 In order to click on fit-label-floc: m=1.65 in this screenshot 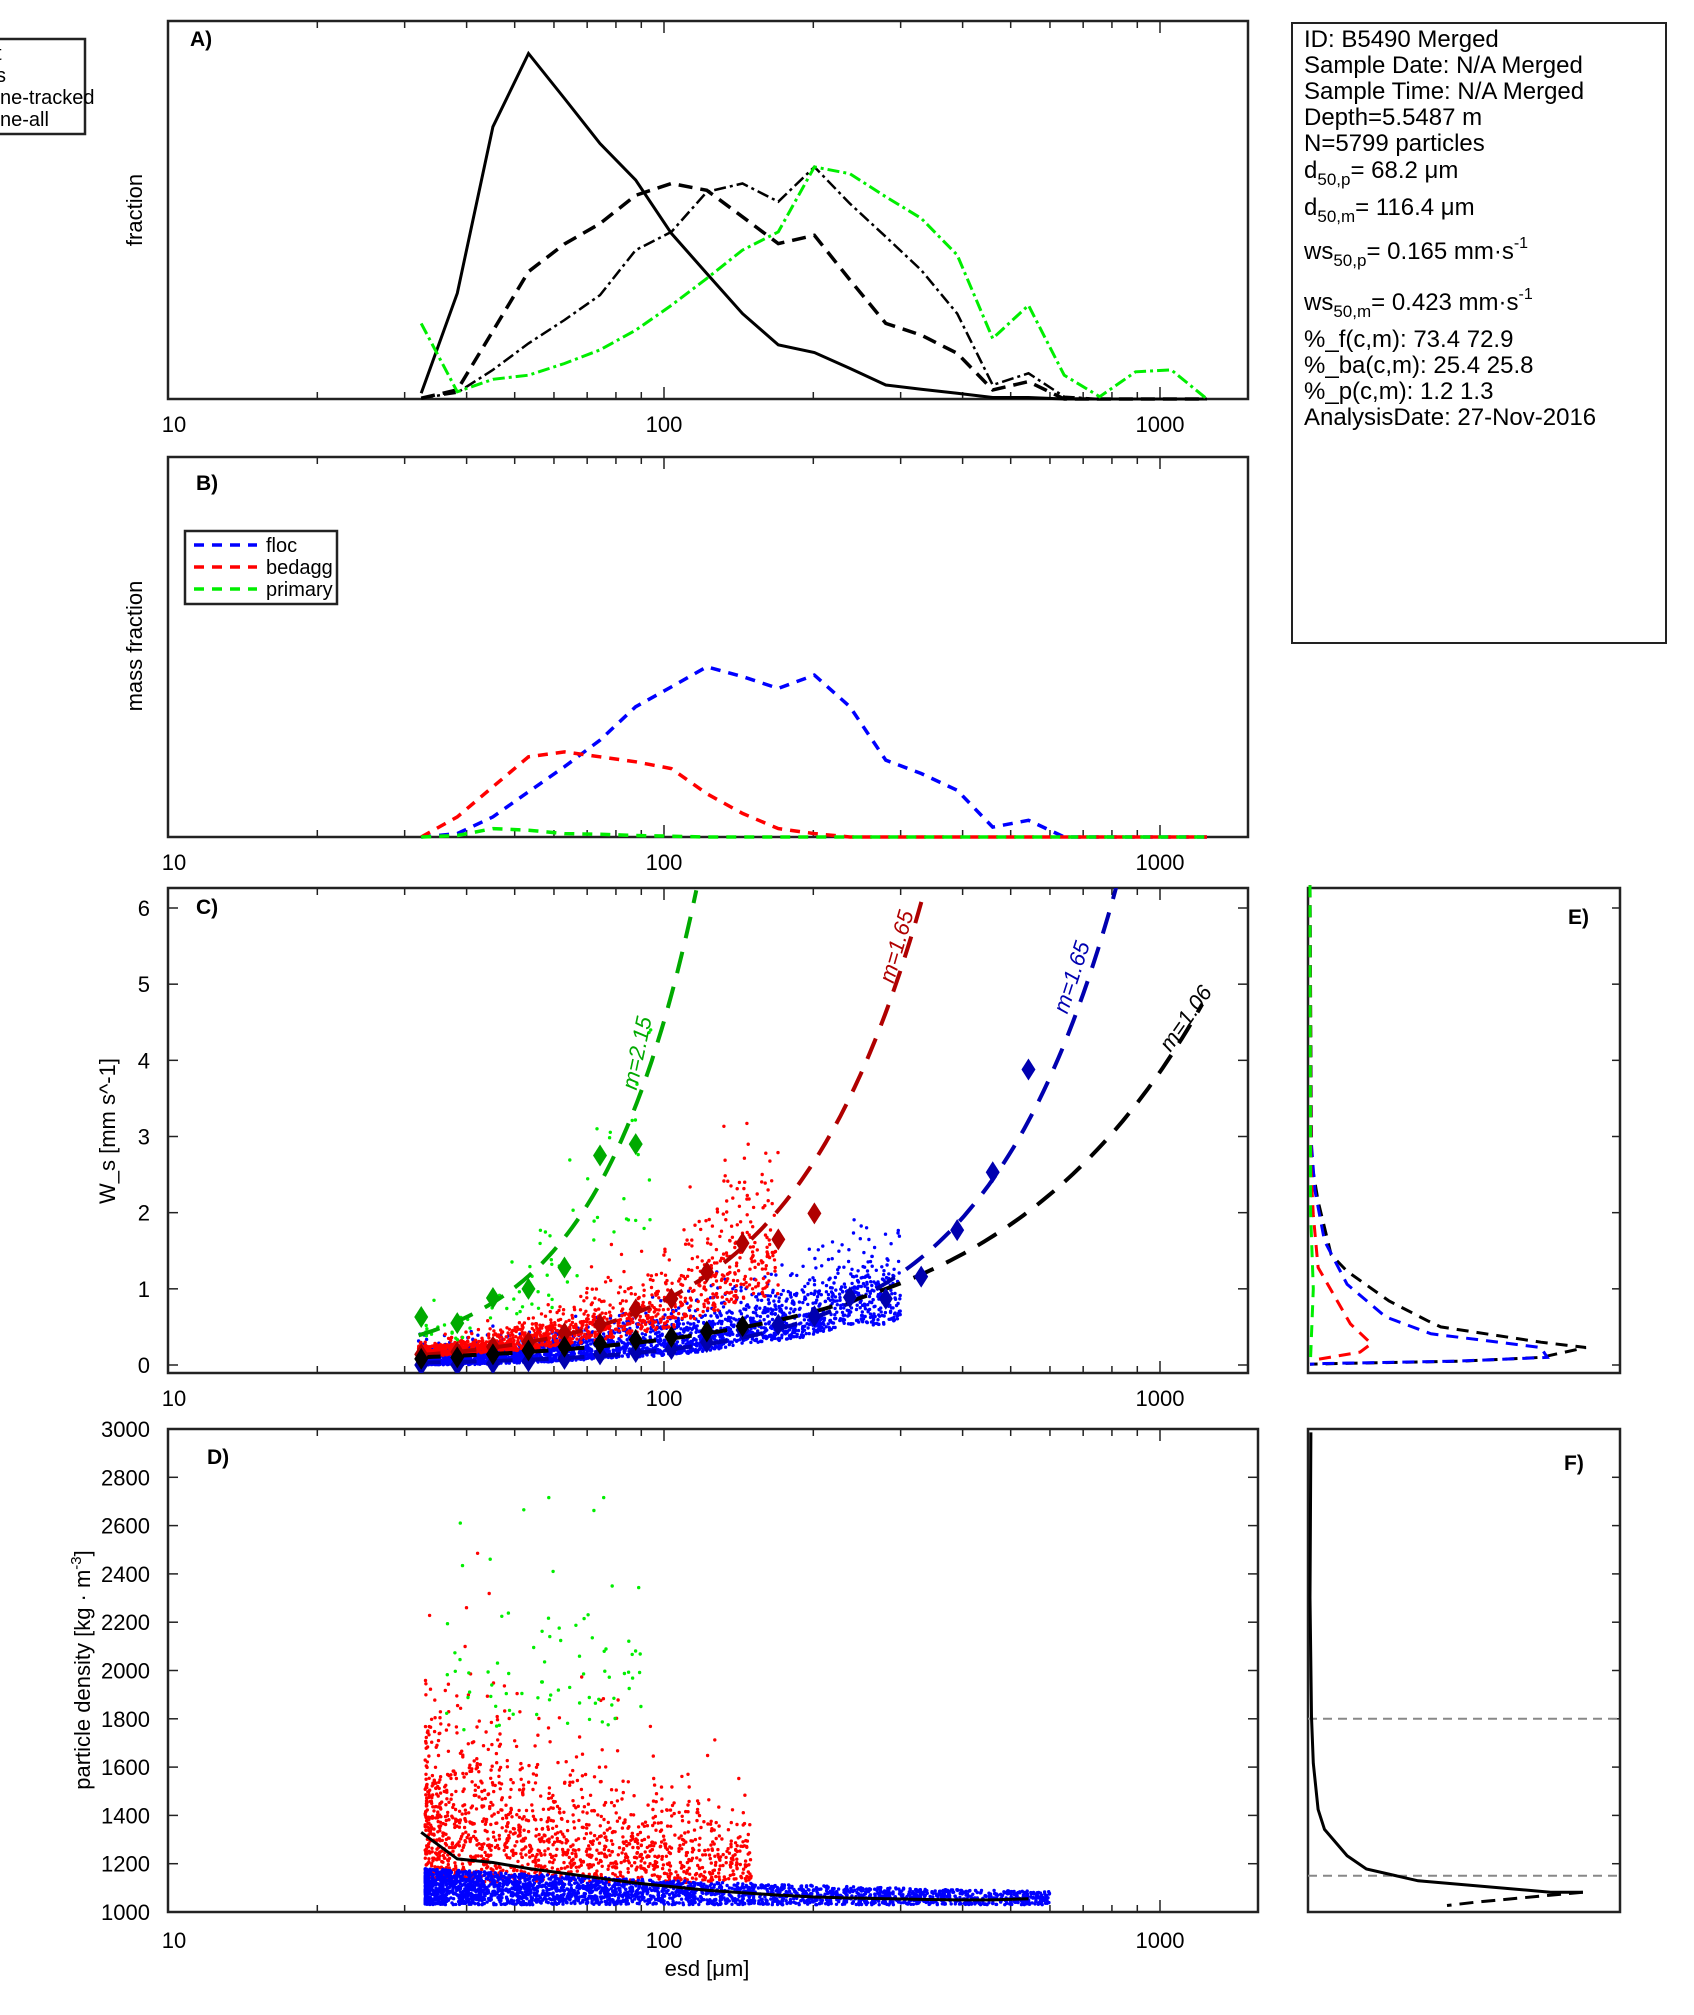, I will do `click(1071, 976)`.